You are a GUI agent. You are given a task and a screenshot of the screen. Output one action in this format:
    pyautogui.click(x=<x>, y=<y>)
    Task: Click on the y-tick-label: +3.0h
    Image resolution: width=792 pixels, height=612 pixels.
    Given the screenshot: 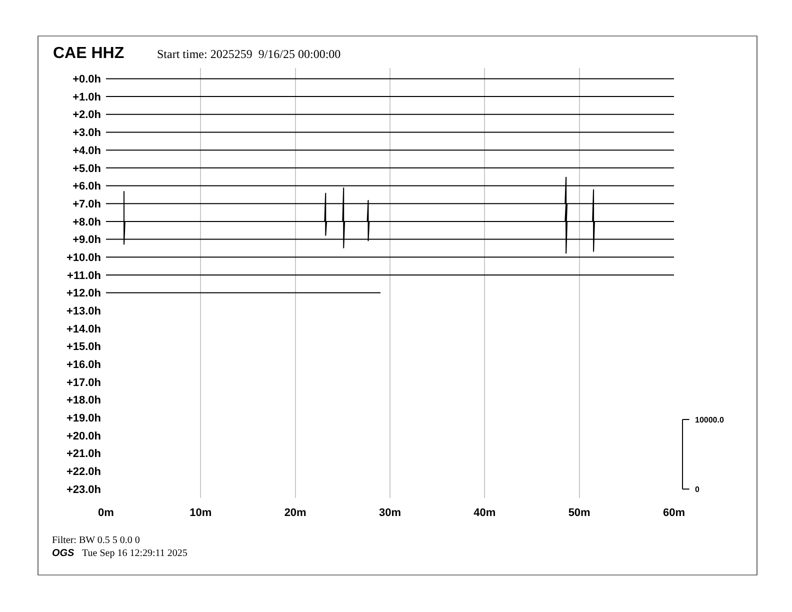 What is the action you would take?
    pyautogui.click(x=87, y=133)
    